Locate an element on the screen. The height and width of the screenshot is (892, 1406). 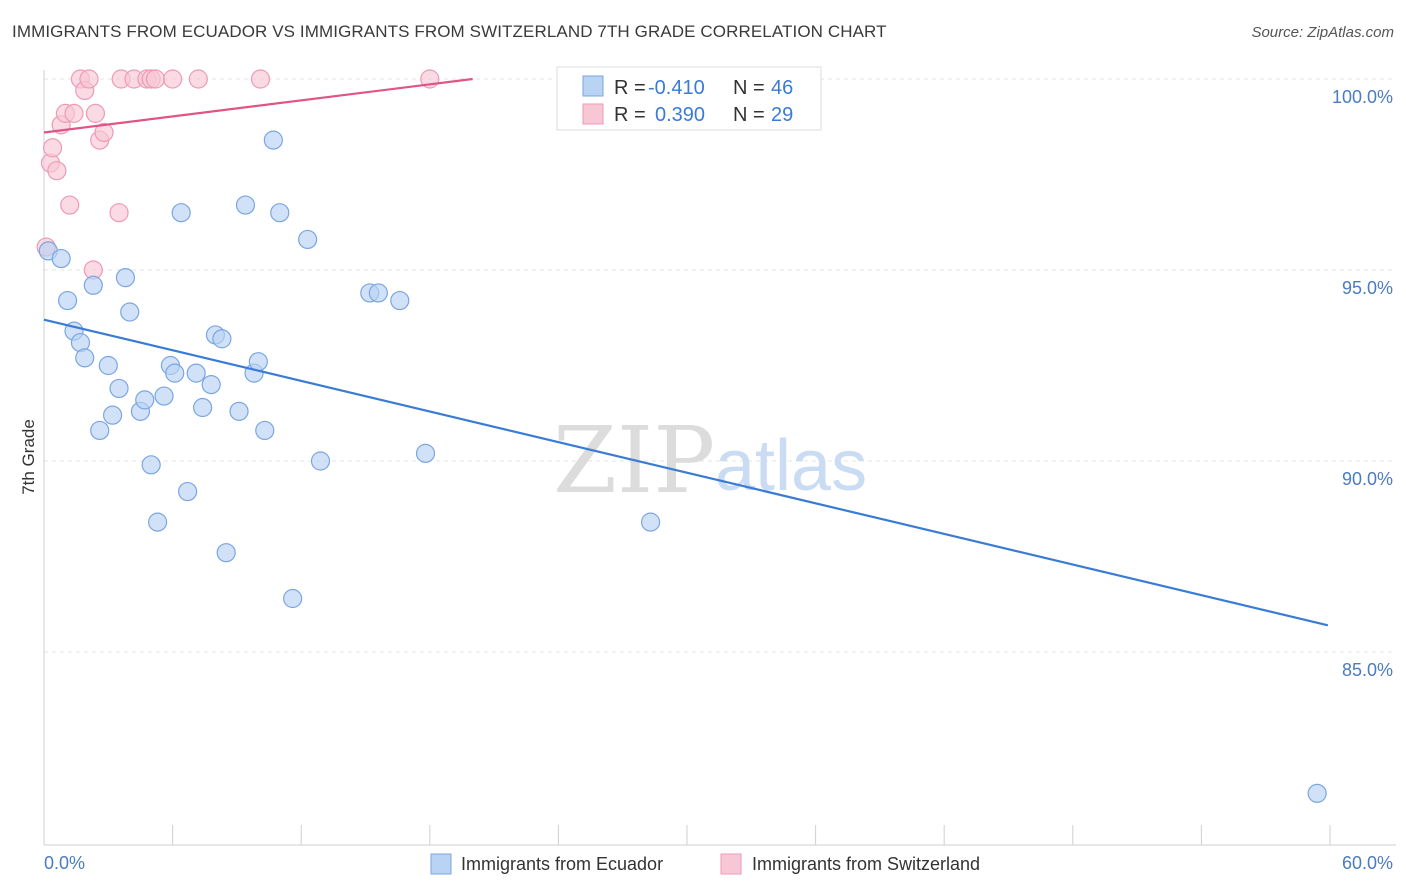
stats-n-label-ecuador: N = is located at coordinates (749, 88).